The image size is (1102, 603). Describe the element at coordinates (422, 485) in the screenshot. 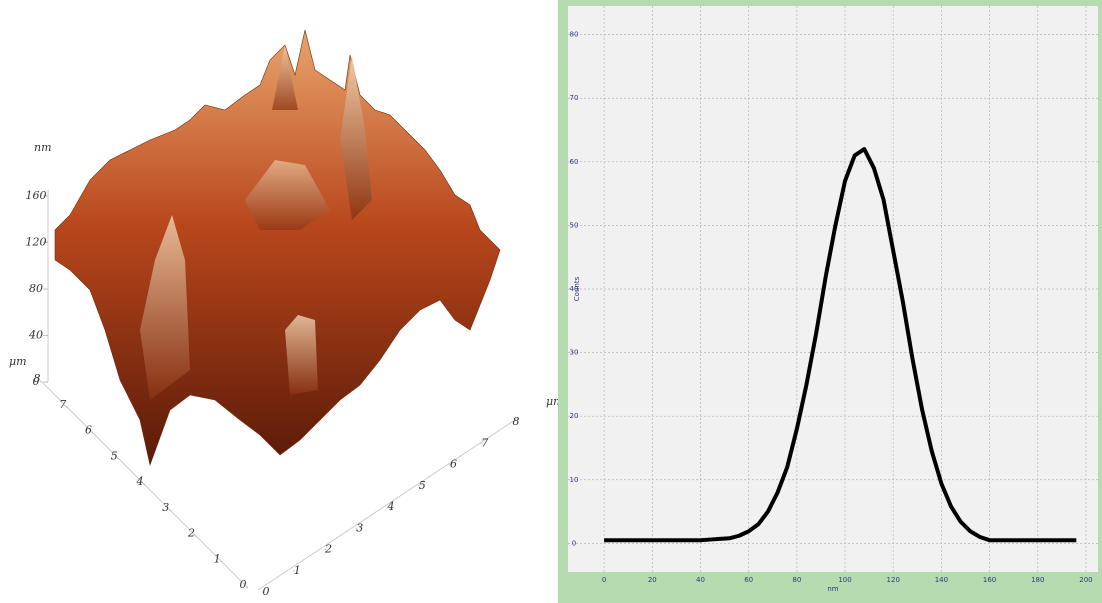

I see `x-tick-label: 5` at that location.